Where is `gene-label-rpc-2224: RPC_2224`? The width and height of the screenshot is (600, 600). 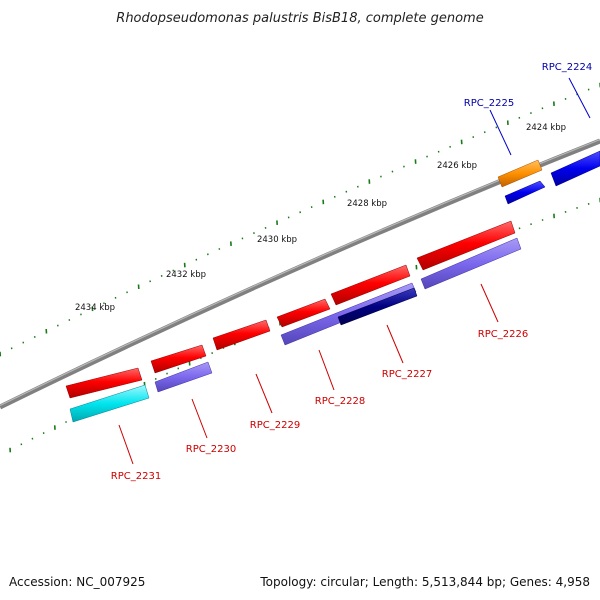 gene-label-rpc-2224: RPC_2224 is located at coordinates (567, 67).